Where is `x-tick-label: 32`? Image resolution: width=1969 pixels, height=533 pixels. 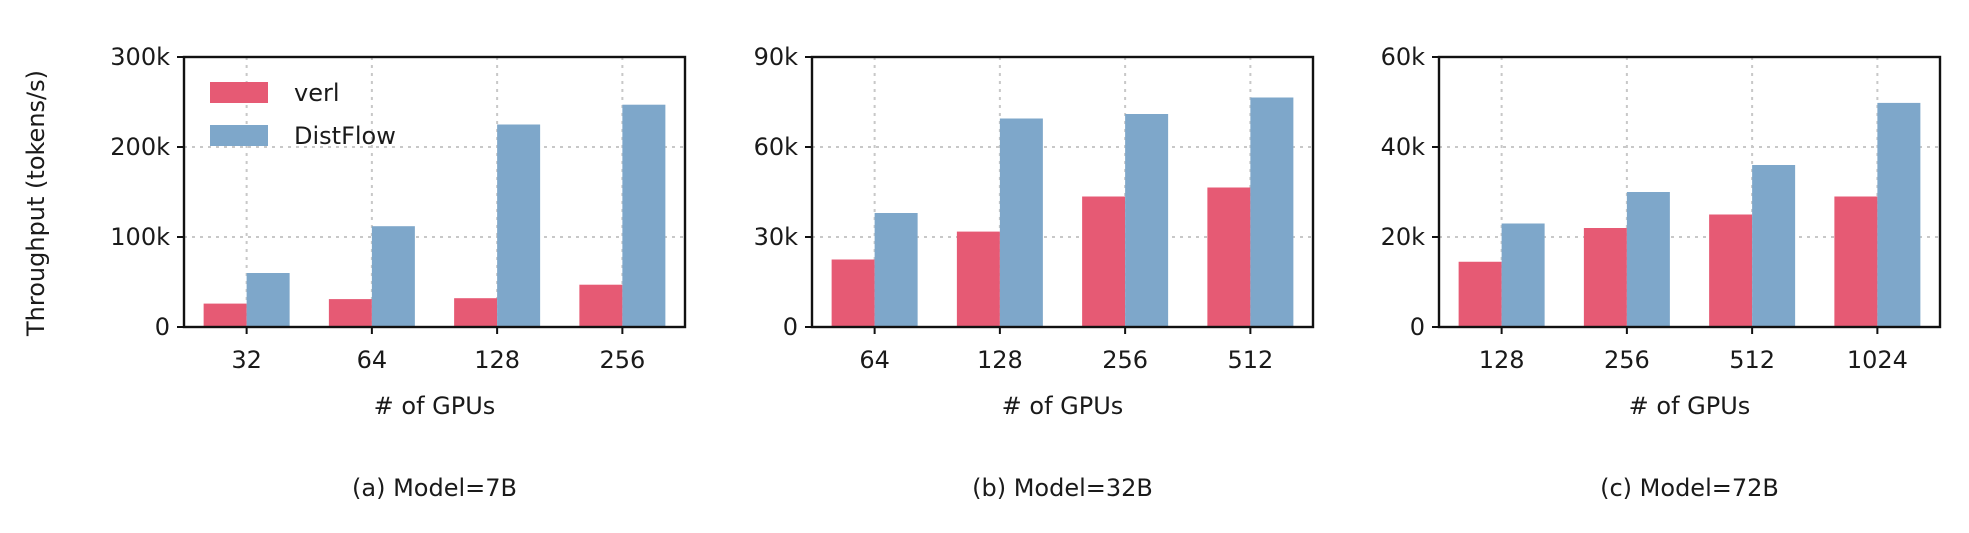 x-tick-label: 32 is located at coordinates (246, 360).